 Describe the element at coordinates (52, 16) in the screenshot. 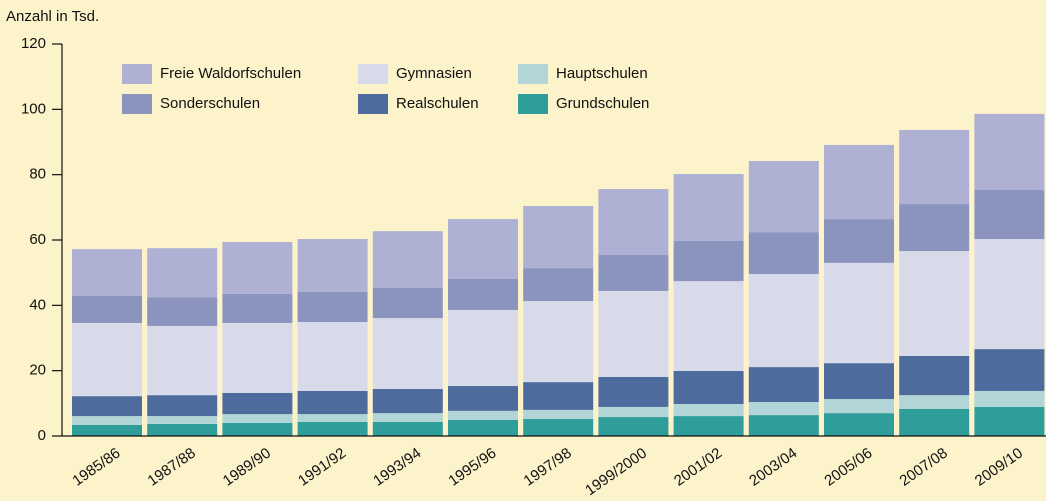

I see `y-axis-label: Anzahl in Tsd.` at that location.